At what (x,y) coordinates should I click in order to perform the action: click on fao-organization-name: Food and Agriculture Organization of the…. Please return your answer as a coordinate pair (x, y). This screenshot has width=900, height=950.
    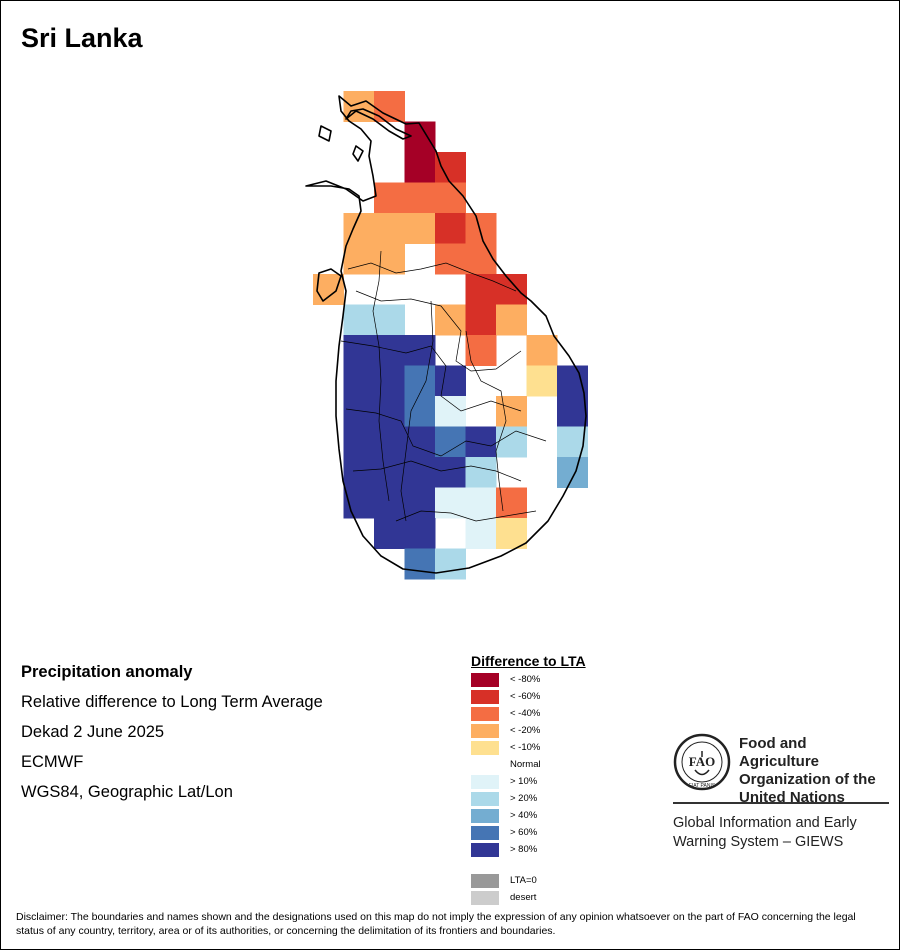
    Looking at the image, I should click on (814, 771).